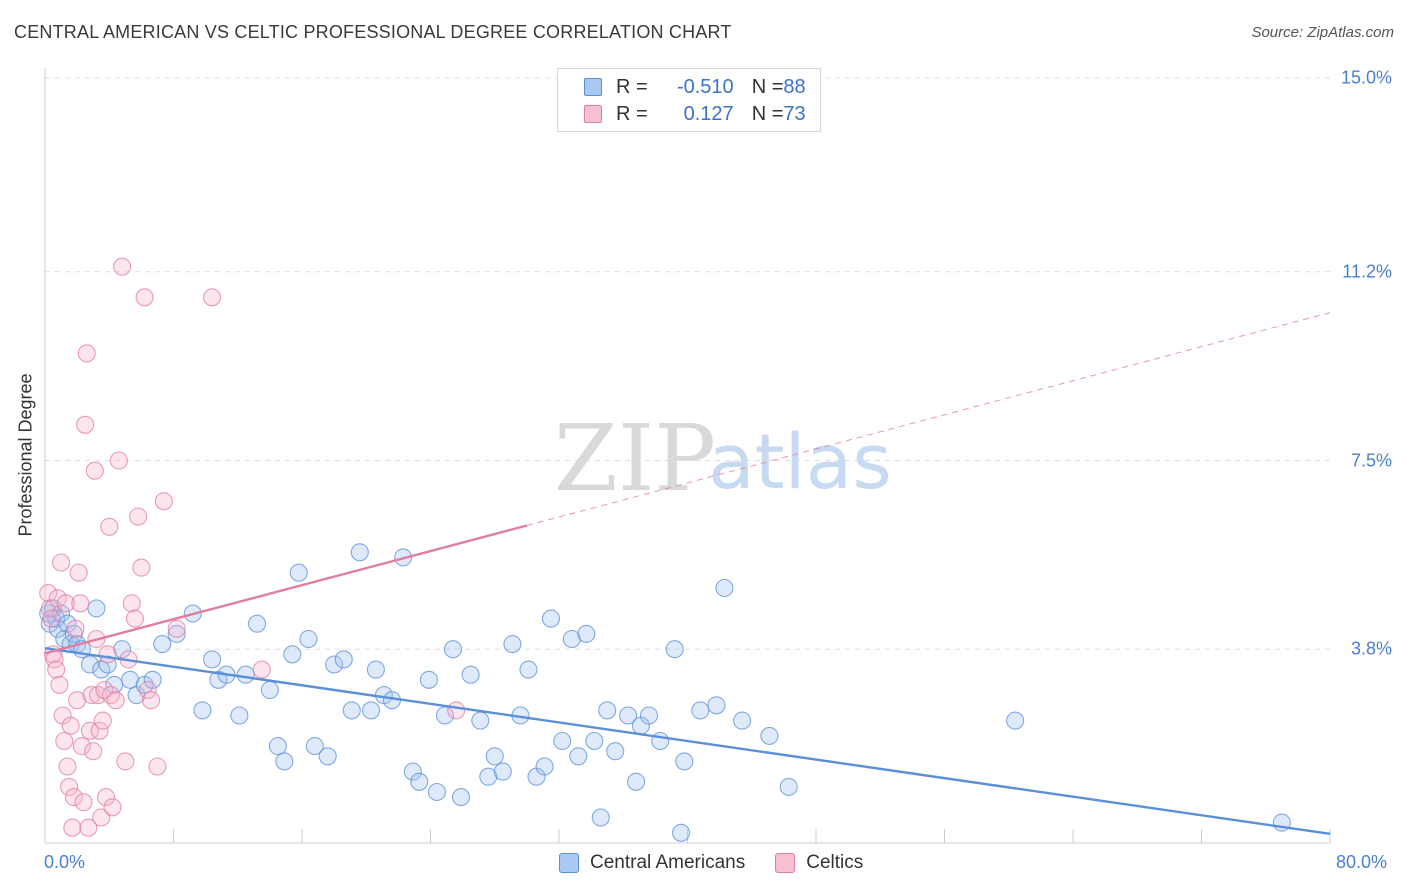 The image size is (1406, 892). Describe the element at coordinates (1371, 460) in the screenshot. I see `y-tick-label: 7.5%` at that location.